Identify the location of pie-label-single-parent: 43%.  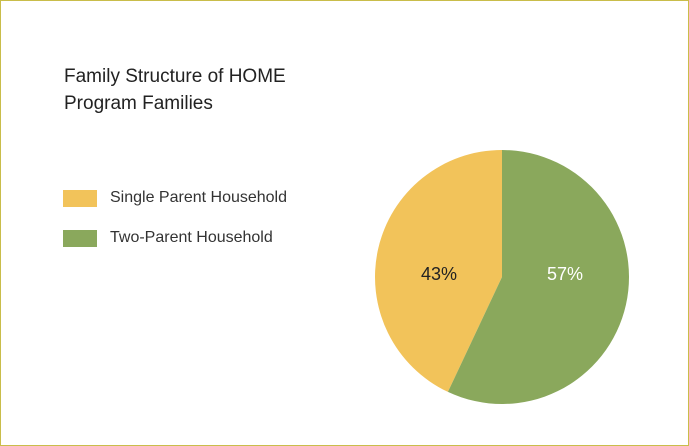
(439, 274).